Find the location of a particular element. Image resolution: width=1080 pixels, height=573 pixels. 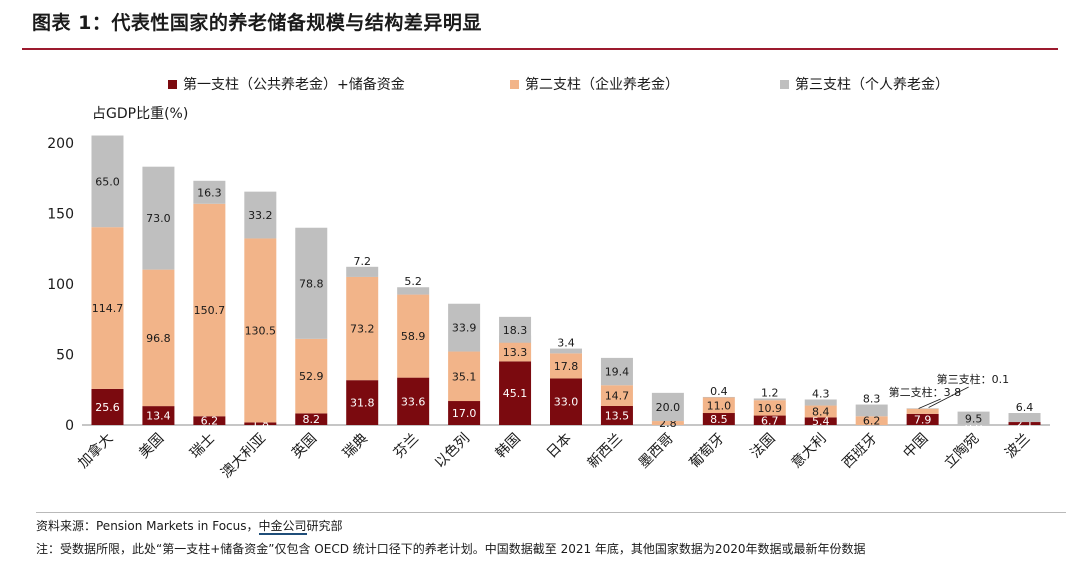

data-label: 73.0 is located at coordinates (158, 218).